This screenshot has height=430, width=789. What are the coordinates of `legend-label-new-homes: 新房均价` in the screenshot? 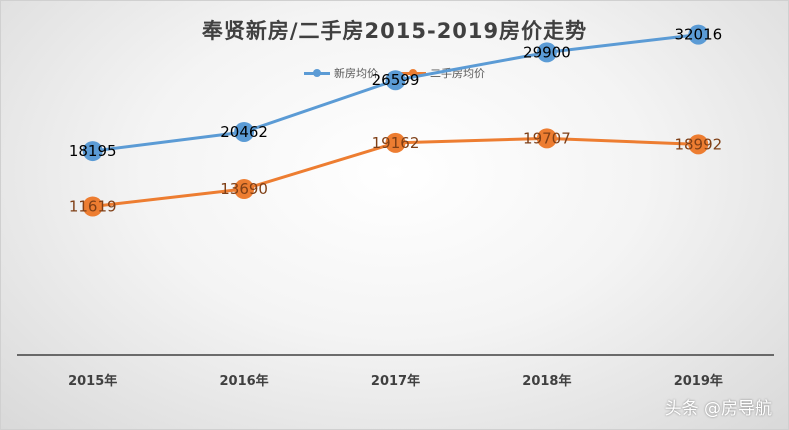 It's located at (356, 73).